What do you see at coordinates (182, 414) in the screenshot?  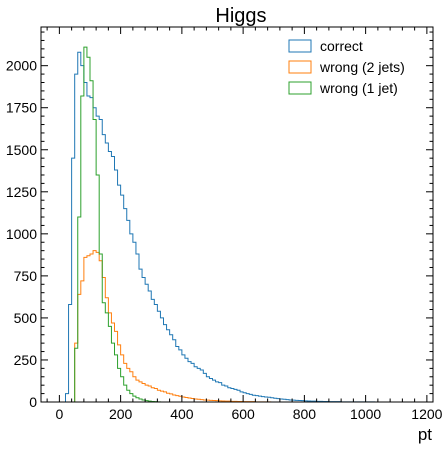 I see `x-tick-label: 400` at bounding box center [182, 414].